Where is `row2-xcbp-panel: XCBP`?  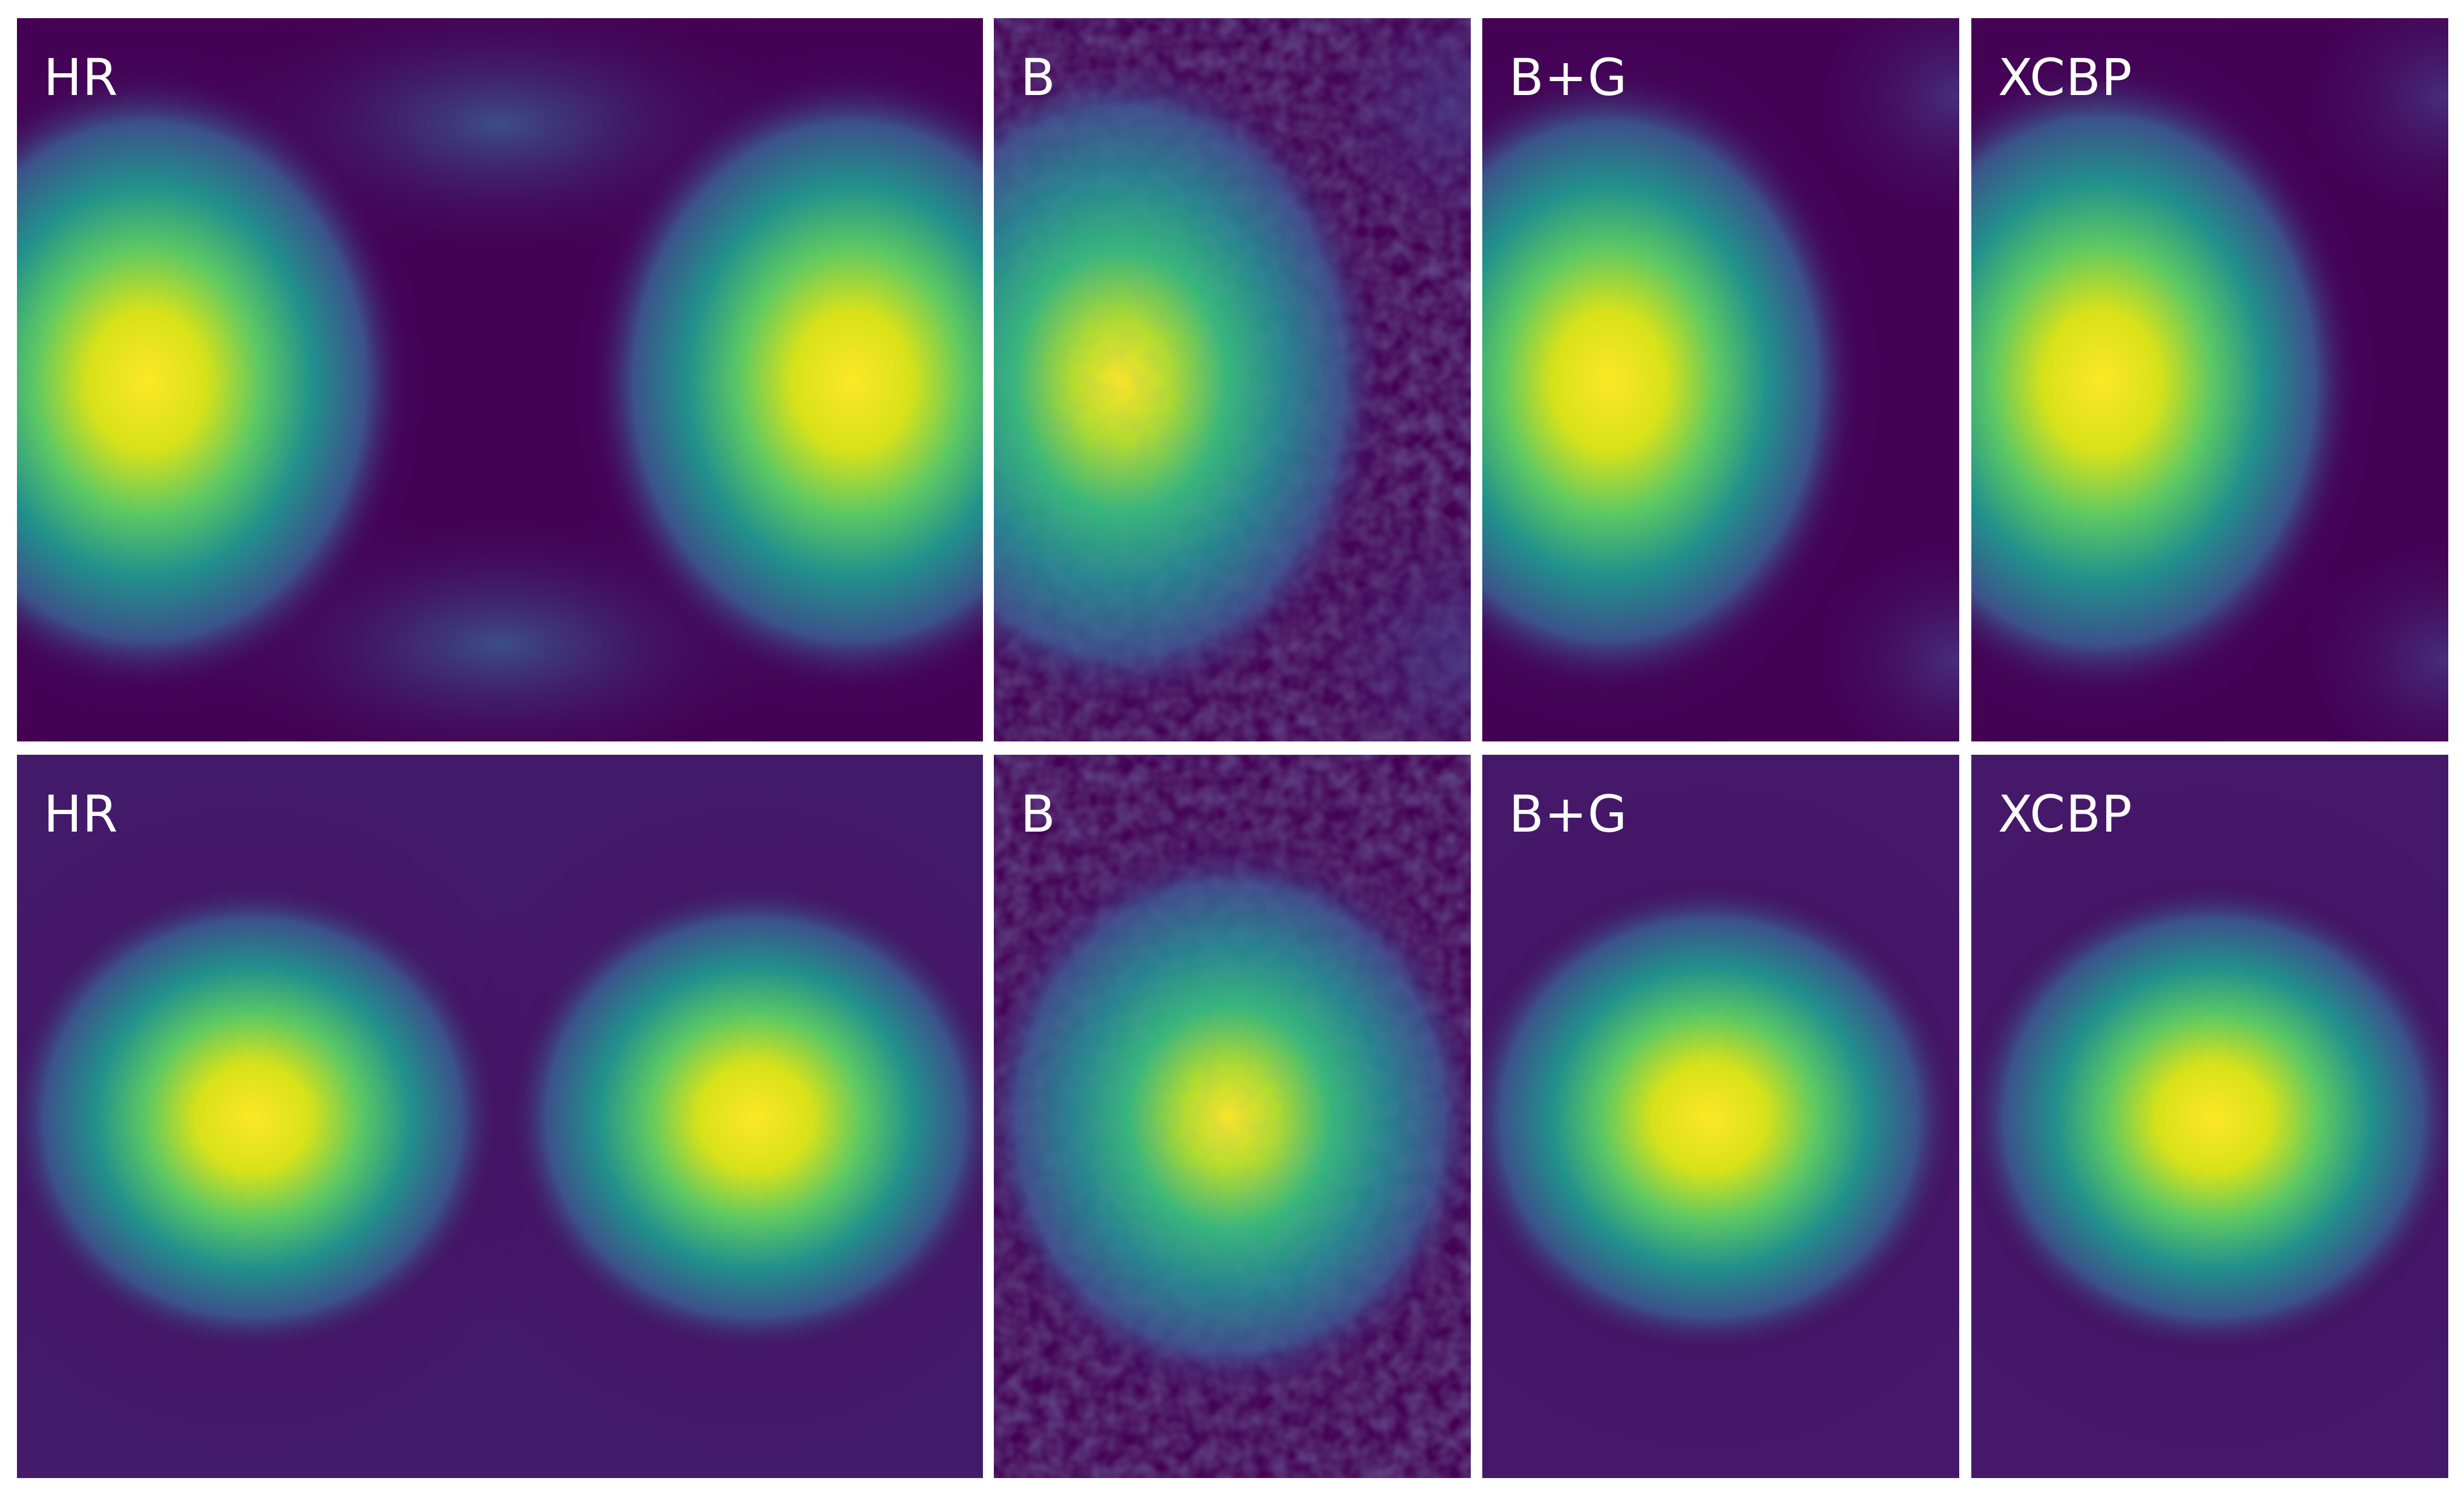
row2-xcbp-panel: XCBP is located at coordinates (2210, 1116).